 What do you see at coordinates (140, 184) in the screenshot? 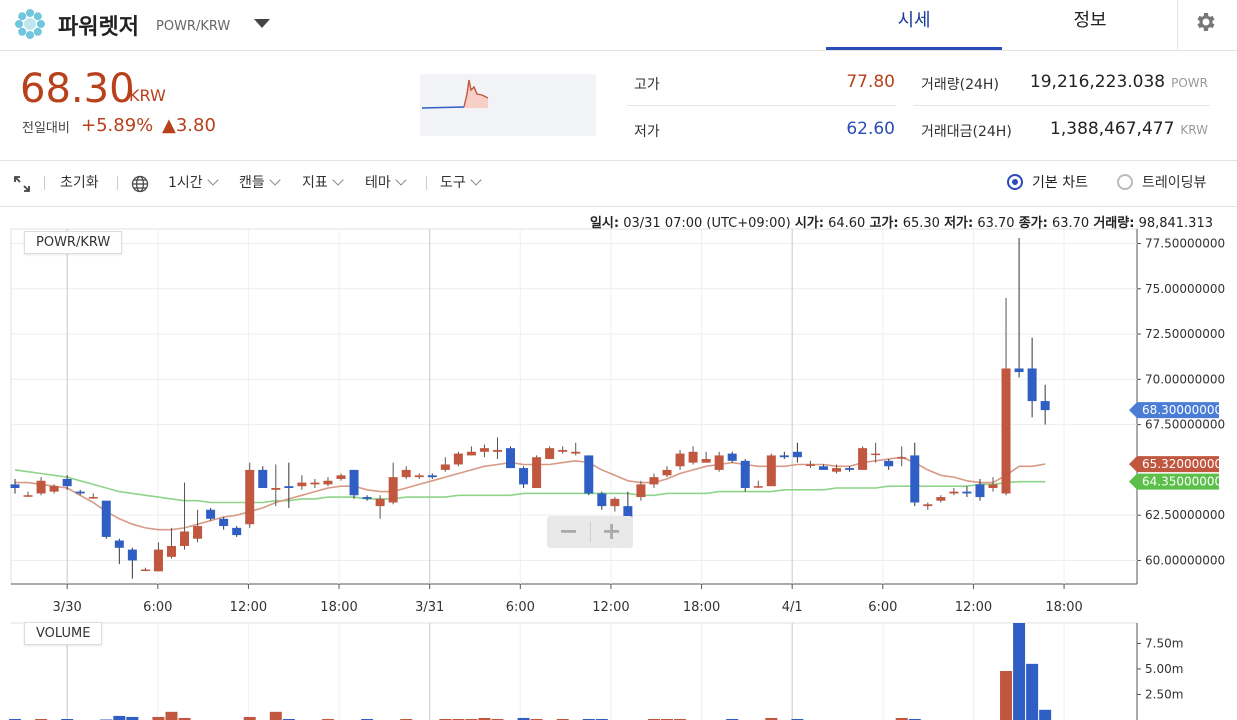
I see `globe-icon` at bounding box center [140, 184].